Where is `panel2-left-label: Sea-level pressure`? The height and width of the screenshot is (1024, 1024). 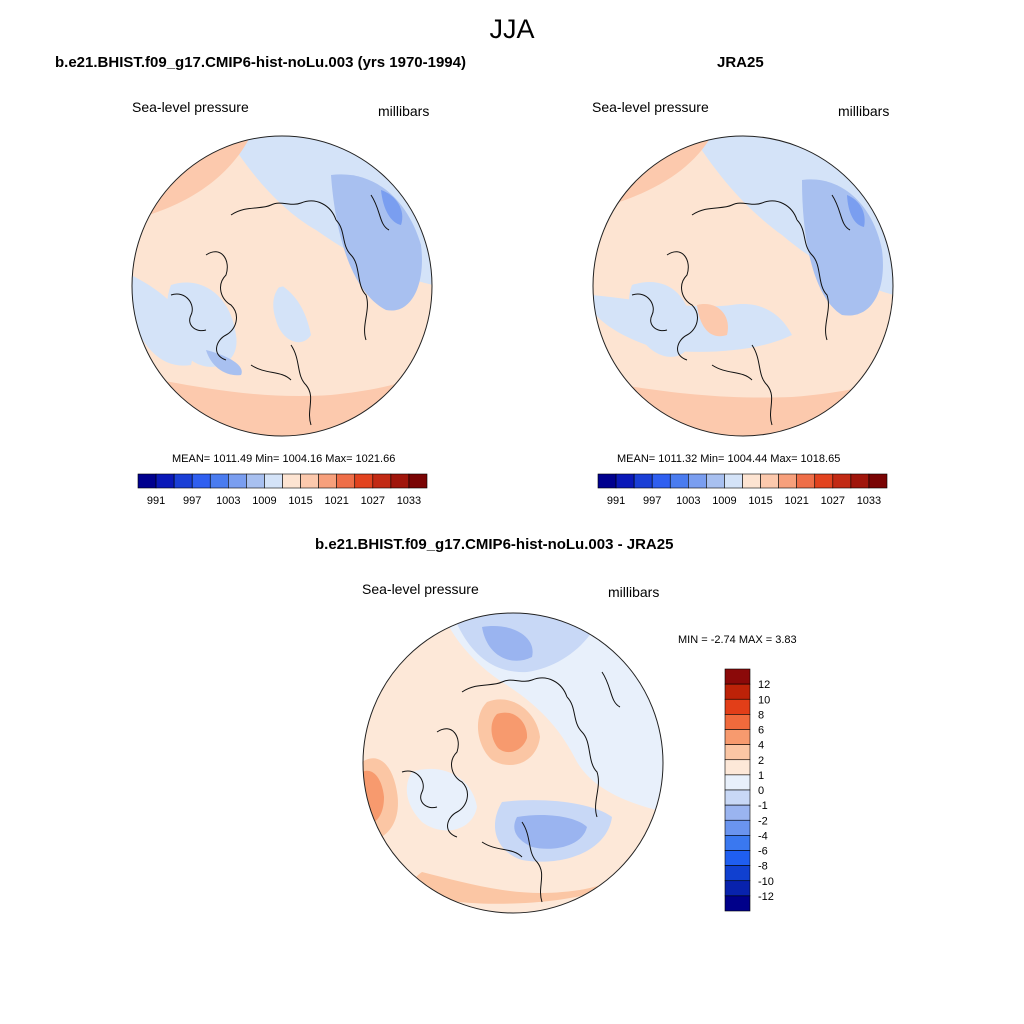 panel2-left-label: Sea-level pressure is located at coordinates (650, 107).